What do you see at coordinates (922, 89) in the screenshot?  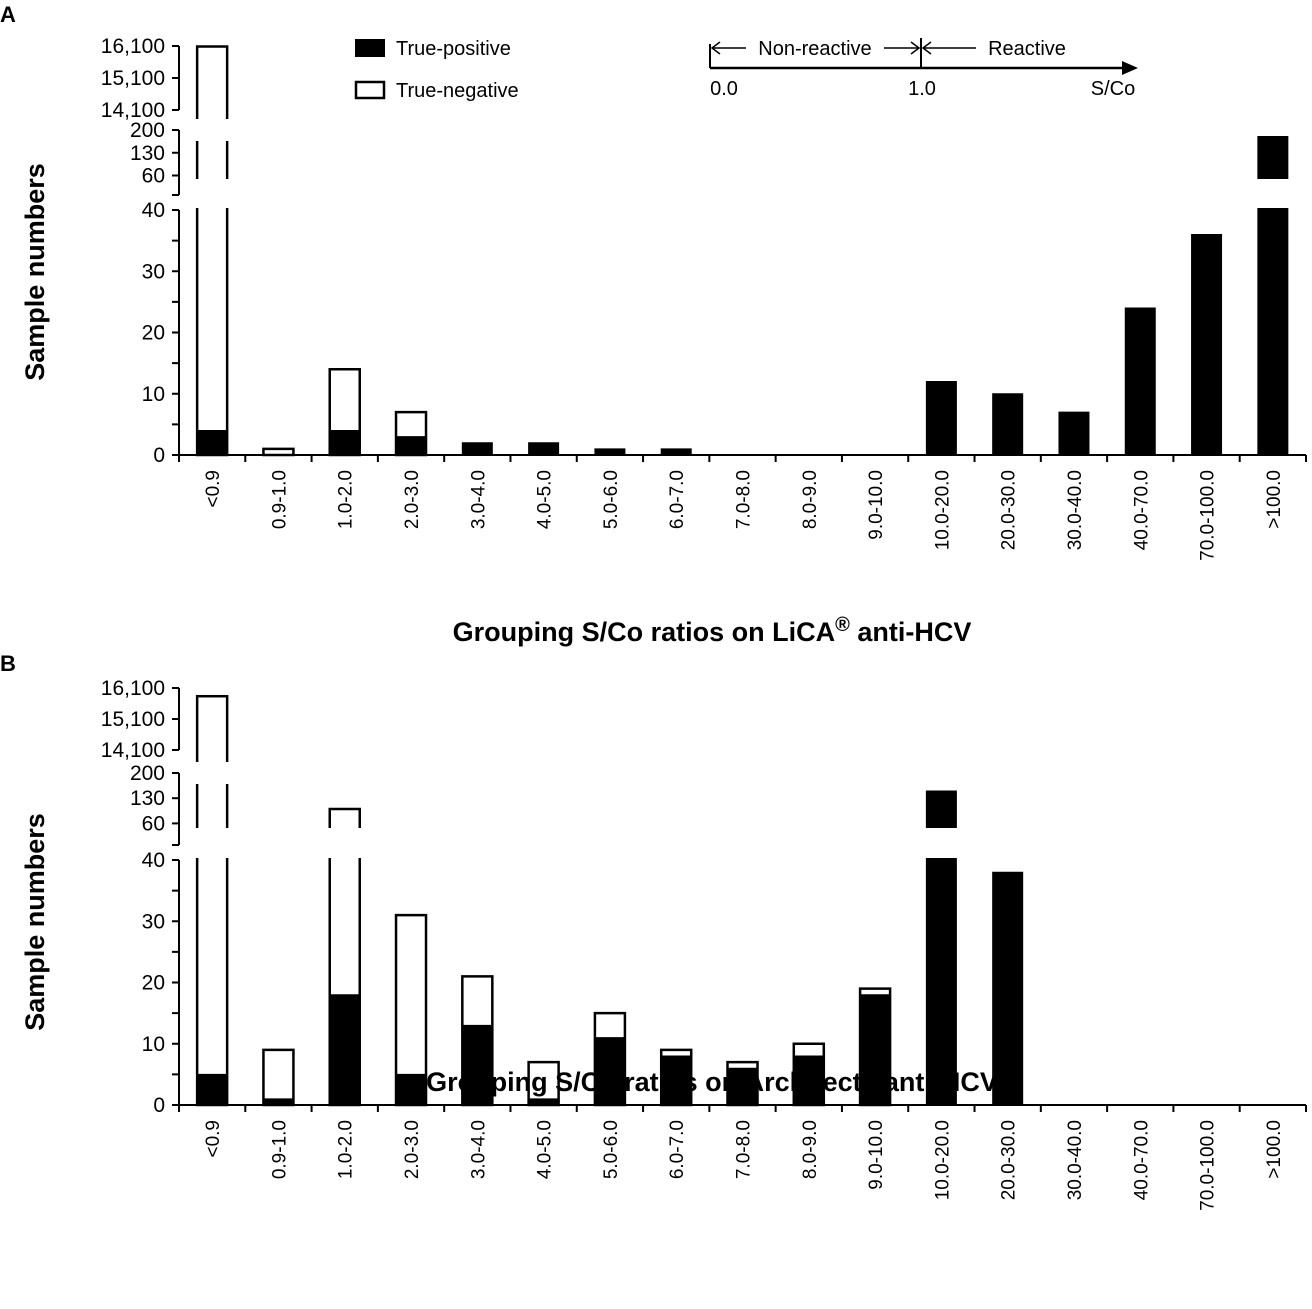 I see `scale-one-label: 1.0` at bounding box center [922, 89].